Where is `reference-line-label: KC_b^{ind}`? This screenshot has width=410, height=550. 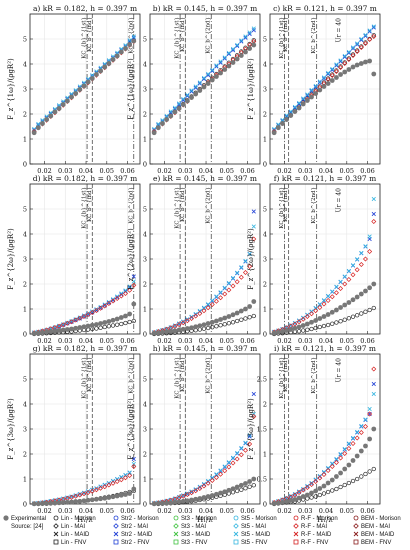
reference-line-label: KC_b^{ind} is located at coordinates (285, 34).